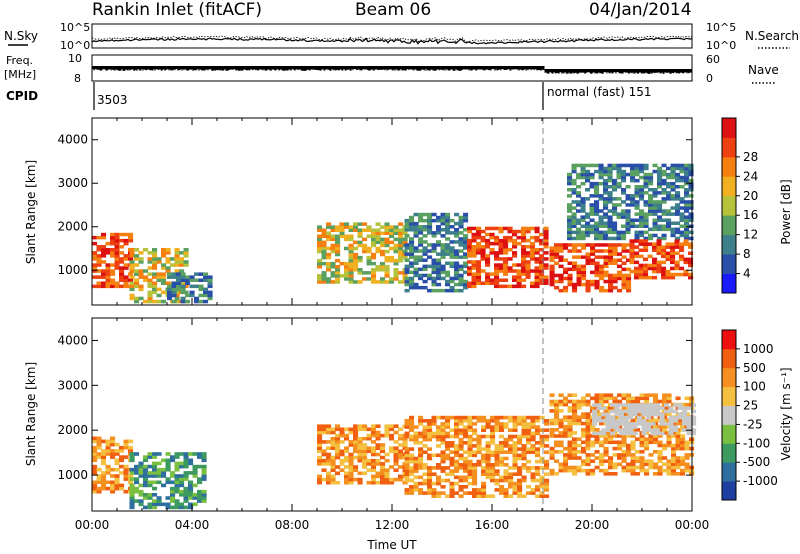  I want to click on x-tick-label: 20:00, so click(592, 525).